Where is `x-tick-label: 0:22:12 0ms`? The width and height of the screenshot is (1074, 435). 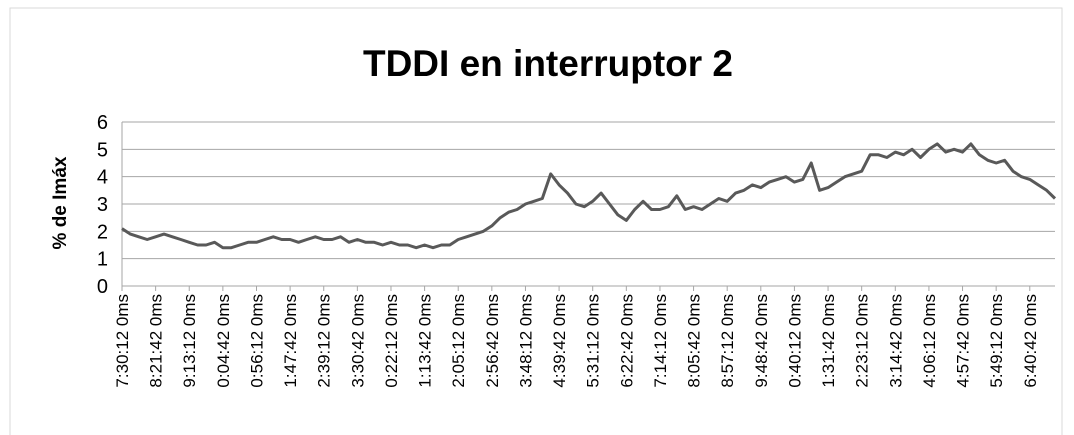 x-tick-label: 0:22:12 0ms is located at coordinates (391, 341).